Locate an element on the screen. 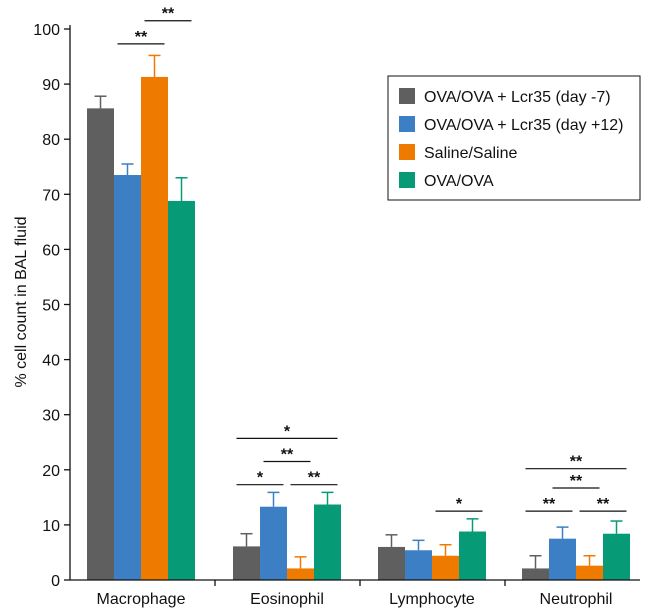 The height and width of the screenshot is (610, 647). legend-label: OVA/OVA + Lcr35 (day -7) is located at coordinates (517, 97).